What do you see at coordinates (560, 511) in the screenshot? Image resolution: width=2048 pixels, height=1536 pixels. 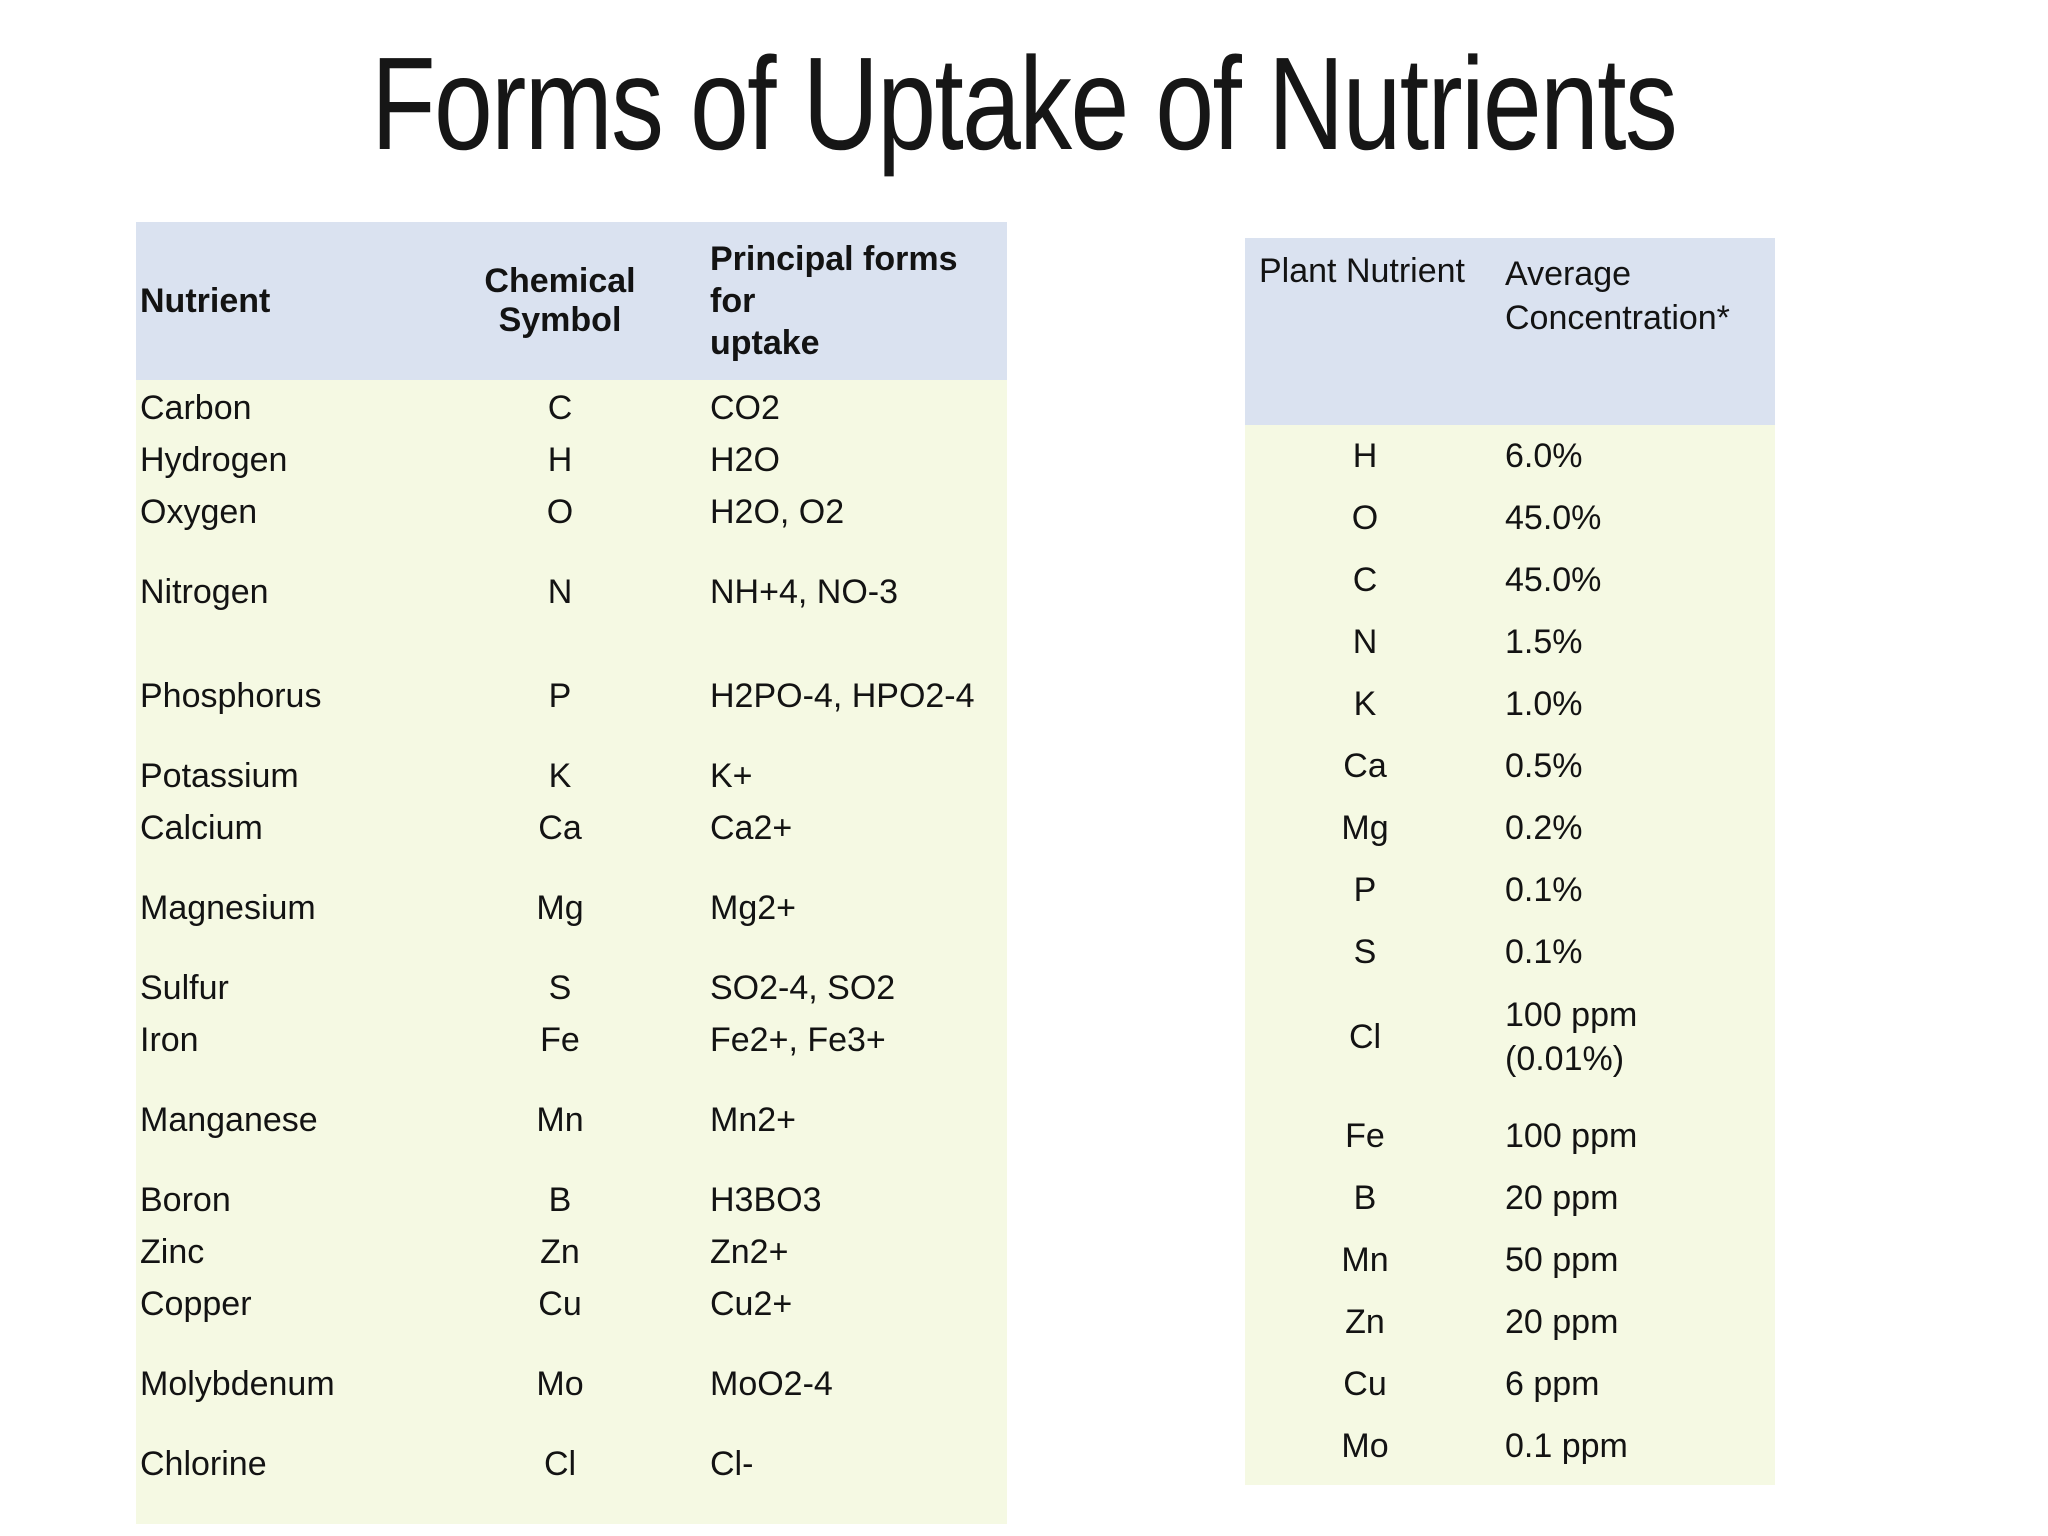 I see `chemical-symbol-cell: O` at bounding box center [560, 511].